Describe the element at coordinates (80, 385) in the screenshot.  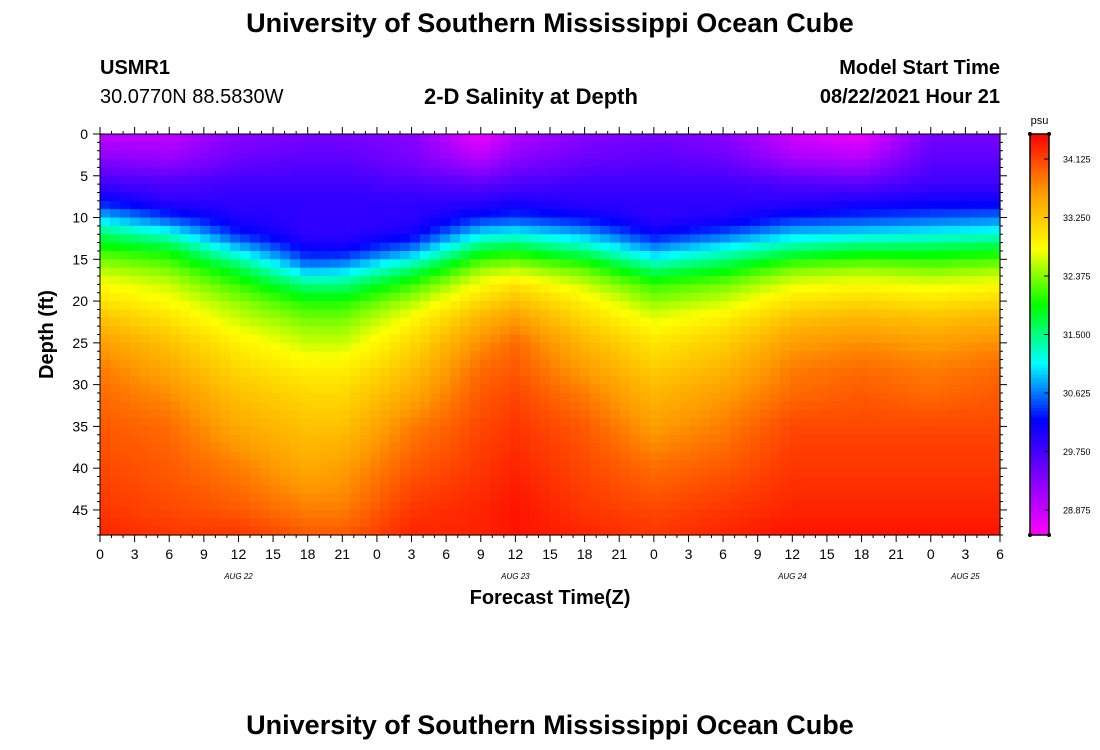
I see `y-tick-label: 30` at that location.